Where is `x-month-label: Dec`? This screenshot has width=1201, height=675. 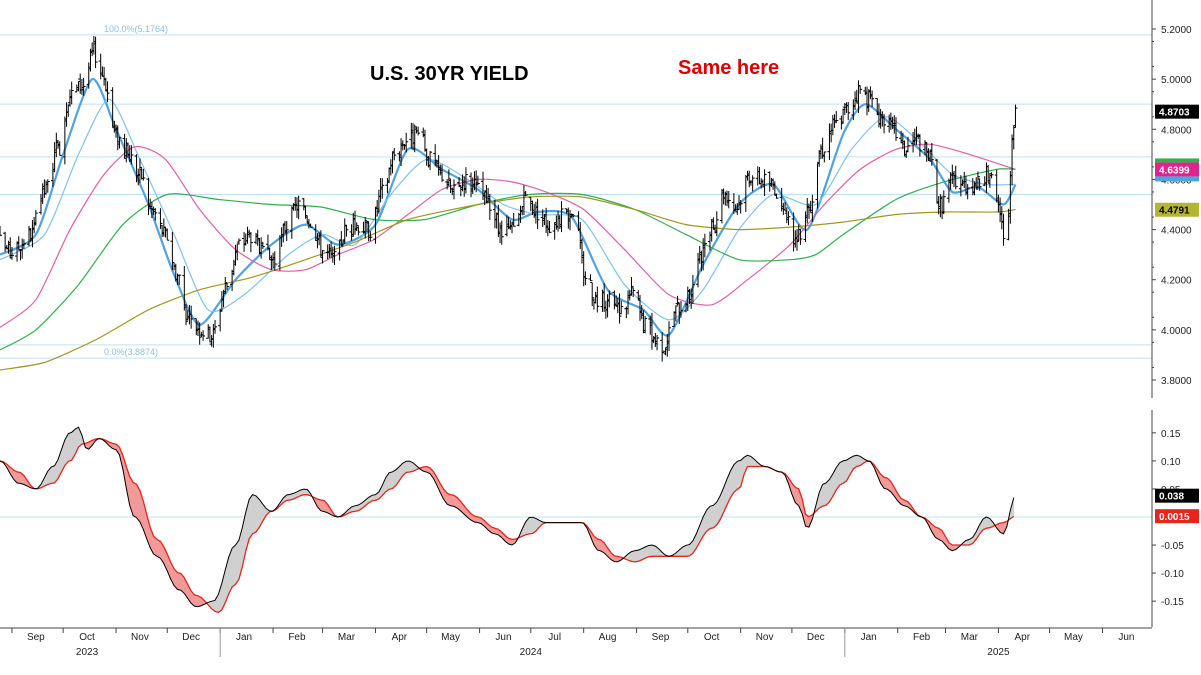 x-month-label: Dec is located at coordinates (191, 637).